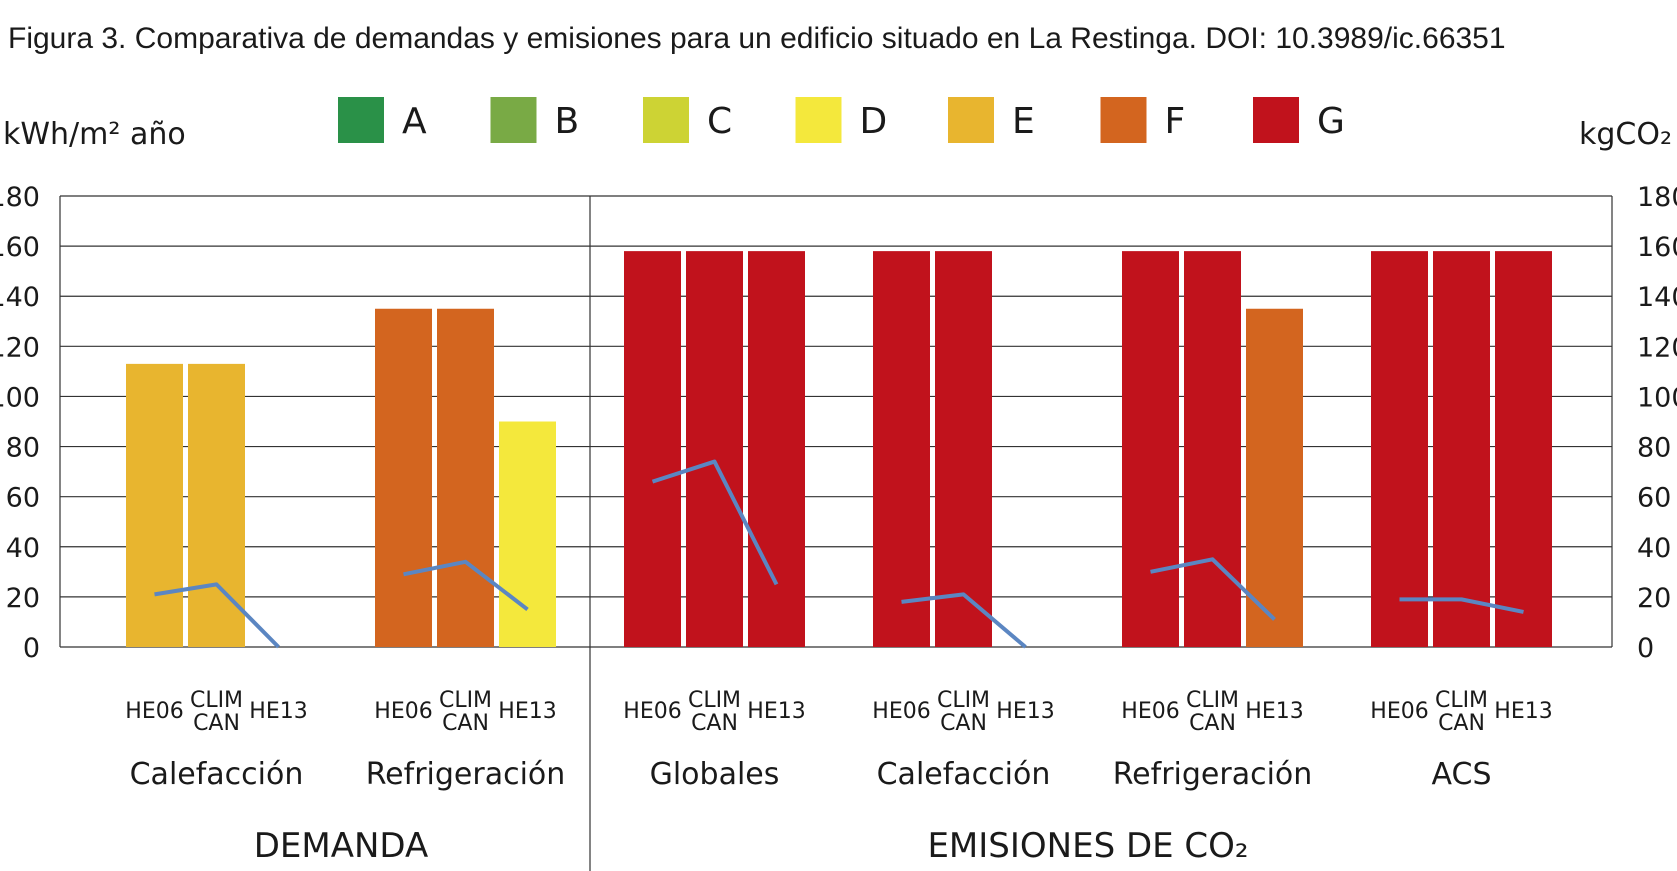 The height and width of the screenshot is (871, 1677). Describe the element at coordinates (1175, 121) in the screenshot. I see `legend-label-f: F` at that location.